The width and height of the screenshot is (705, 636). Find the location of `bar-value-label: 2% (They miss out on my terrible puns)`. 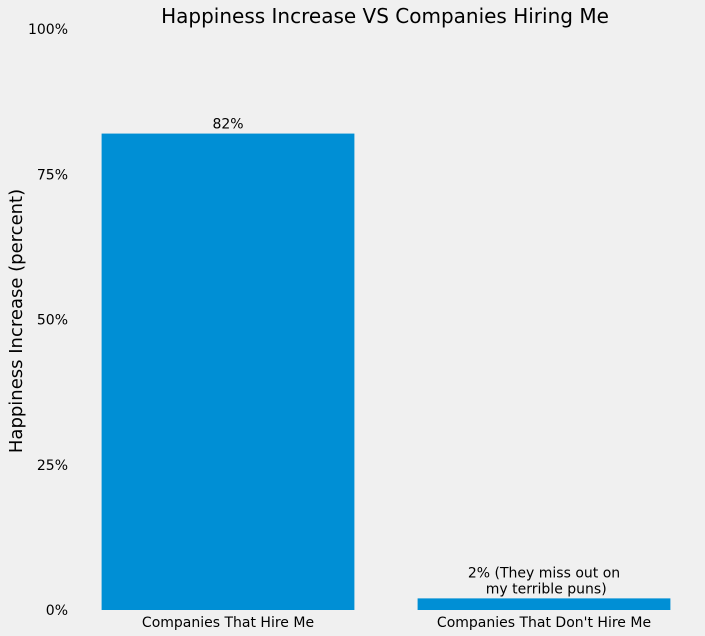

bar-value-label: 2% (They miss out on my terrible puns) is located at coordinates (544, 581).